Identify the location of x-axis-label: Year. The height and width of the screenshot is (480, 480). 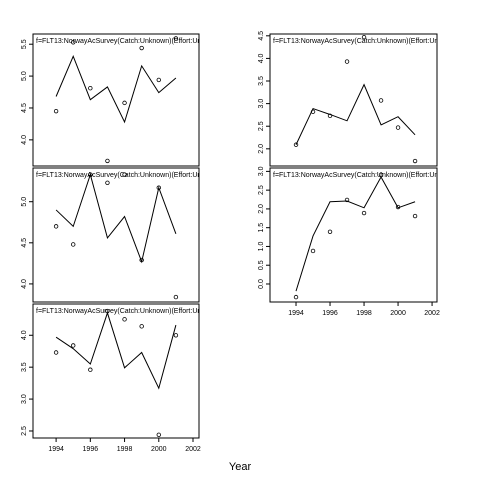
(240, 467).